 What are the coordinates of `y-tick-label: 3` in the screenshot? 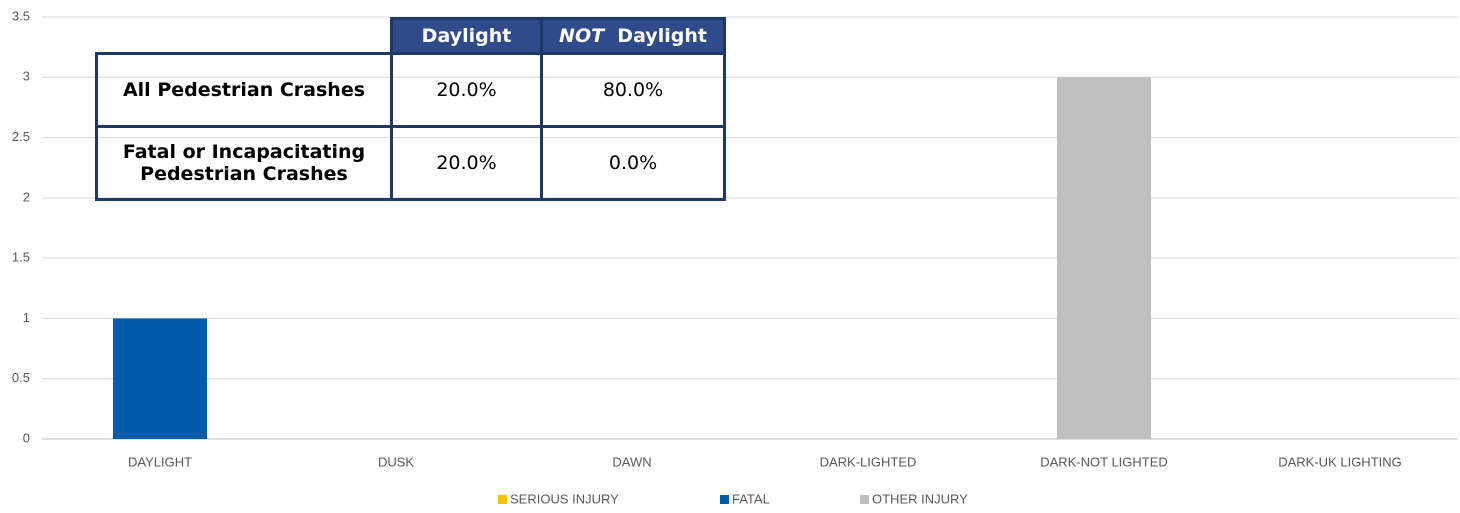 It's located at (26, 76).